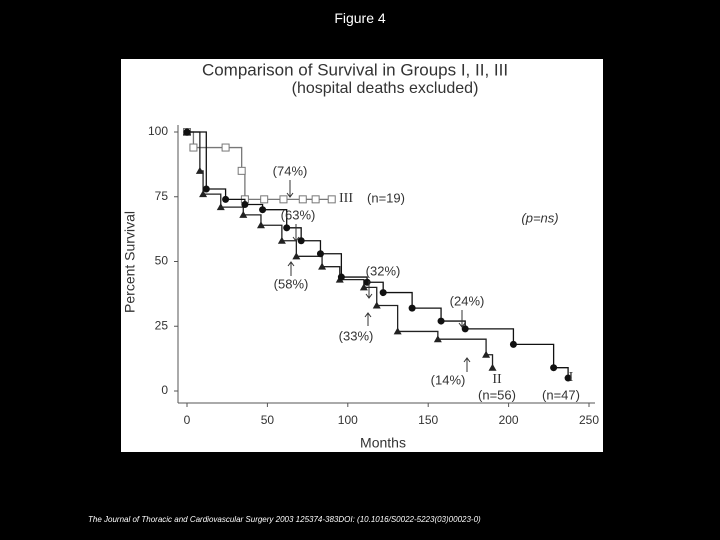 This screenshot has width=720, height=540. What do you see at coordinates (268, 420) in the screenshot?
I see `x-tick-label: 50` at bounding box center [268, 420].